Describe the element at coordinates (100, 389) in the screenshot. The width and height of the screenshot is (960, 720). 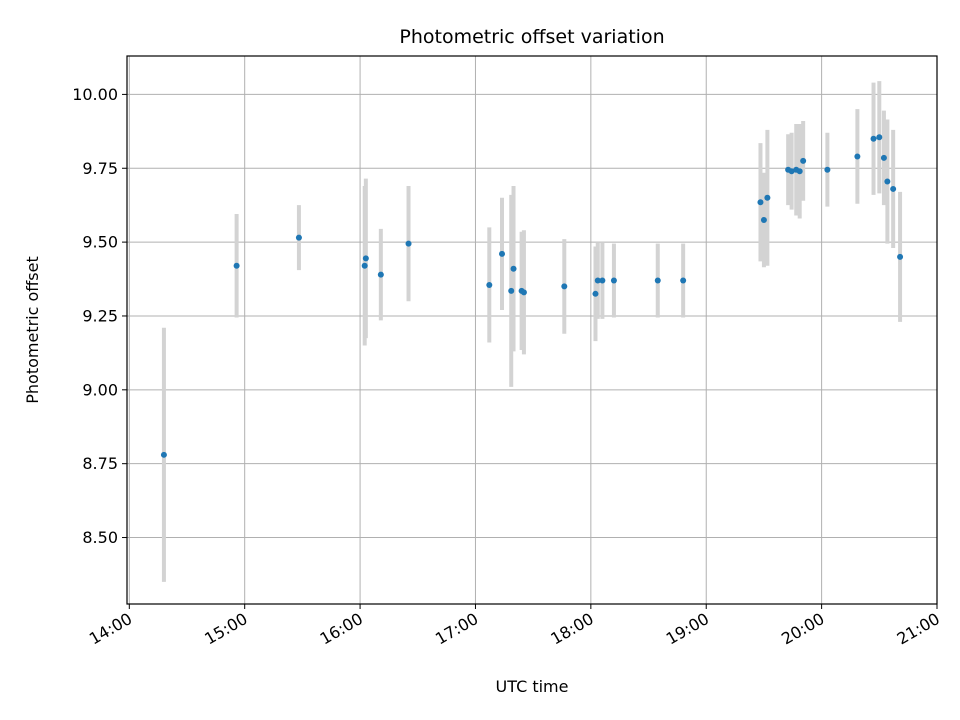
I see `y-tick-label-2: 9.00` at that location.